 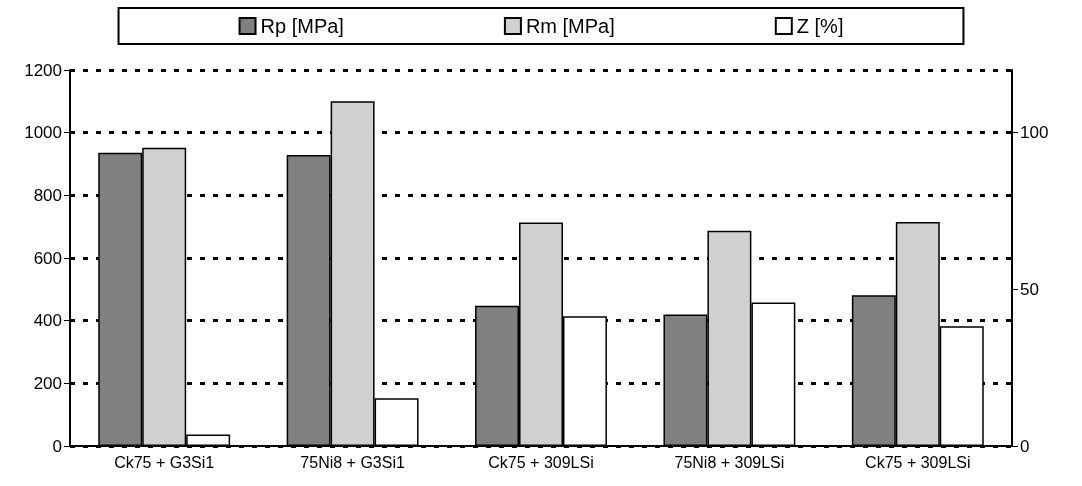 What do you see at coordinates (164, 462) in the screenshot?
I see `x-tick-label: Ck75 + G3Si1` at bounding box center [164, 462].